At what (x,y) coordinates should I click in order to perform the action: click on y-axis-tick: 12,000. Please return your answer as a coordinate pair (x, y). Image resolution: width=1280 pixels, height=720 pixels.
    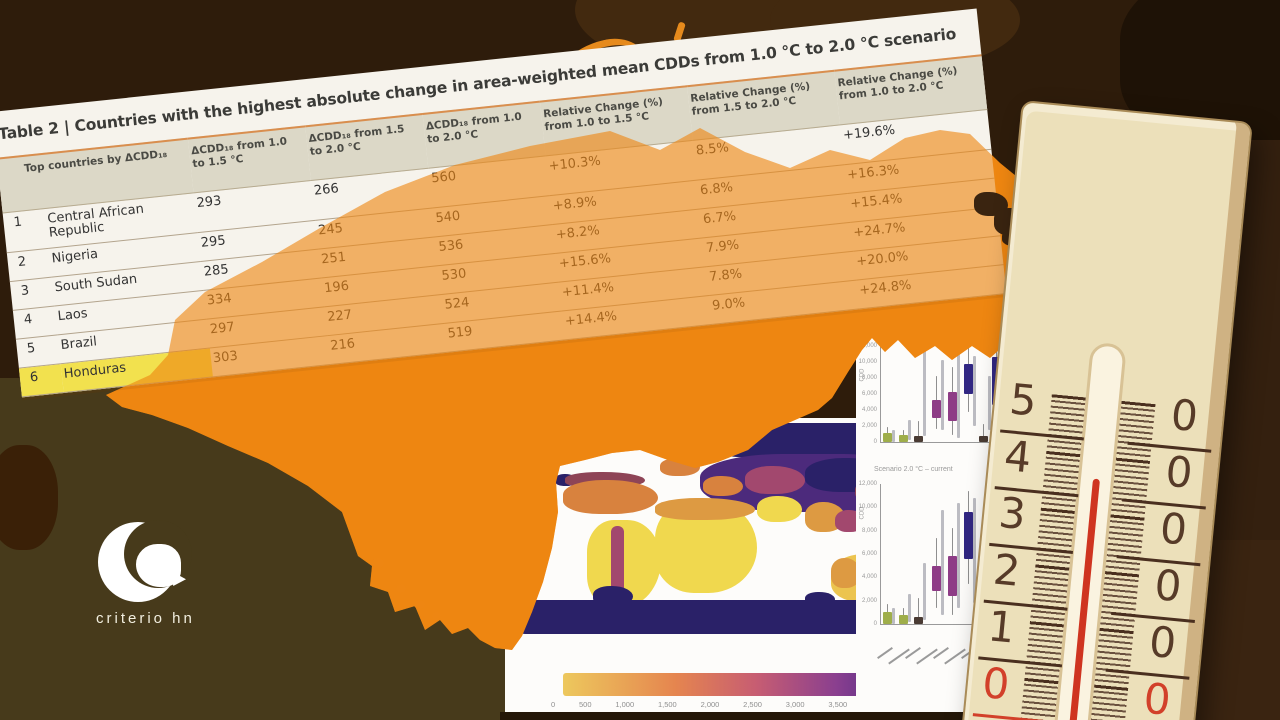
    Looking at the image, I should click on (867, 484).